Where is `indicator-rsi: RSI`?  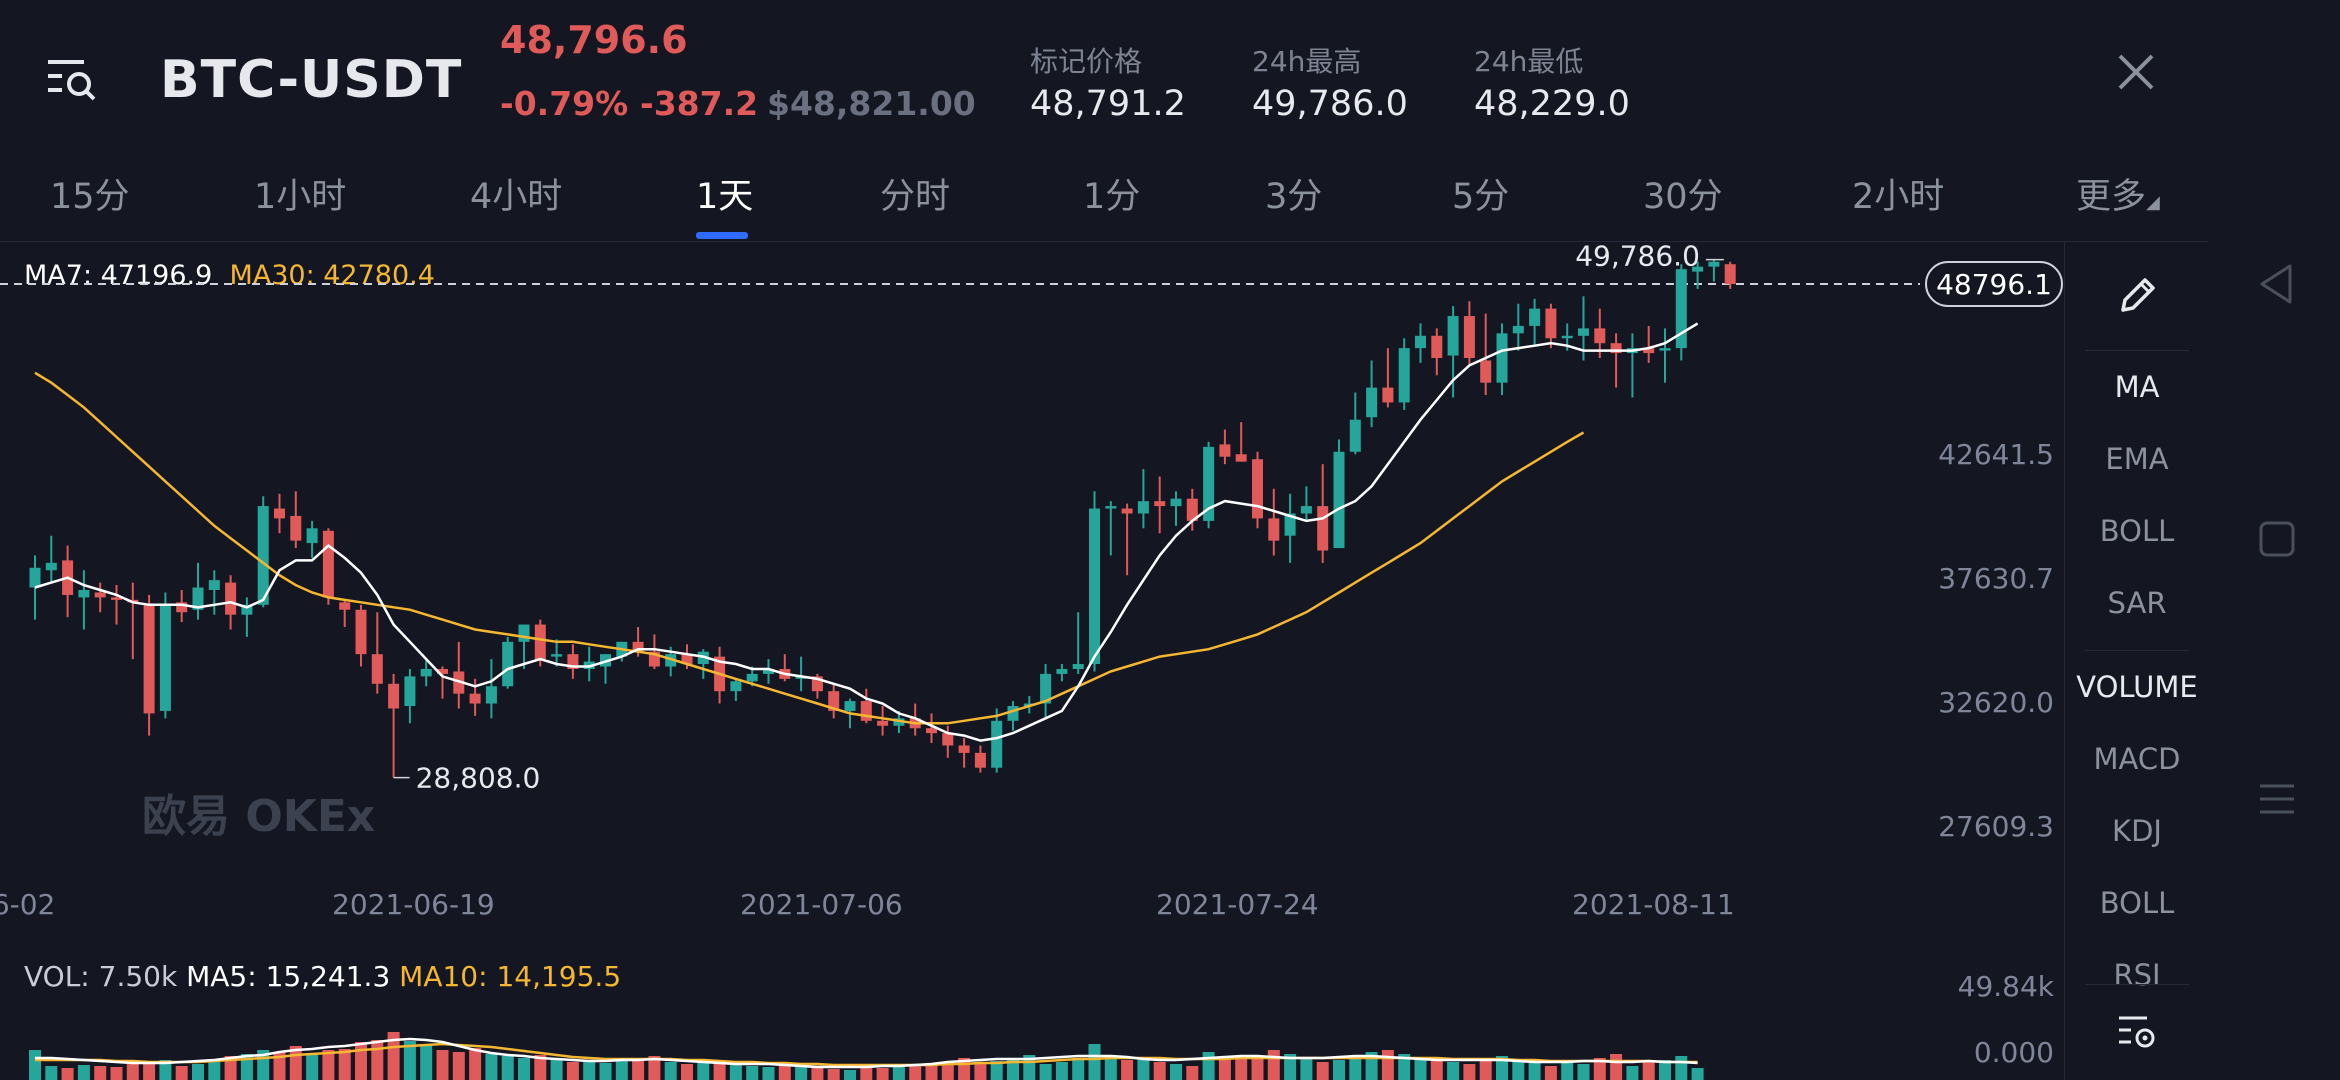
indicator-rsi: RSI is located at coordinates (2137, 973).